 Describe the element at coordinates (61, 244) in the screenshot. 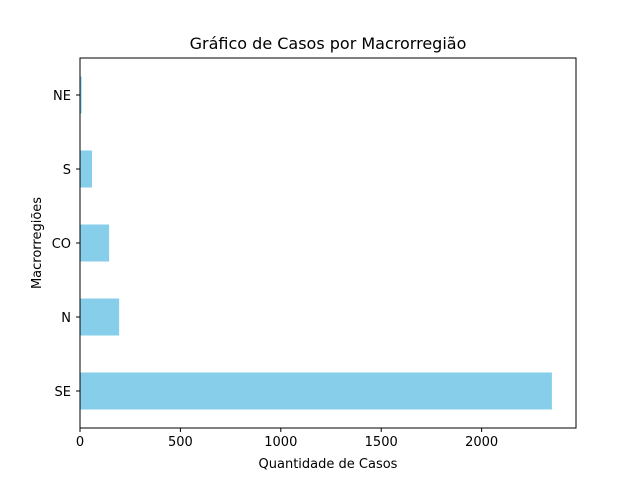

I see `y-tick-label-co: CO` at that location.